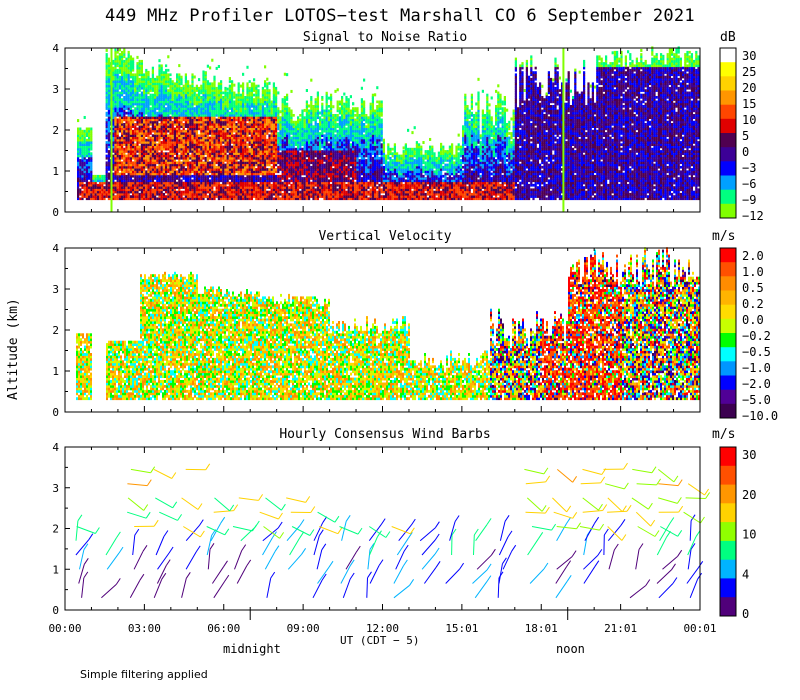  Describe the element at coordinates (749, 495) in the screenshot. I see `colorbar-3-label-1: 20` at that location.